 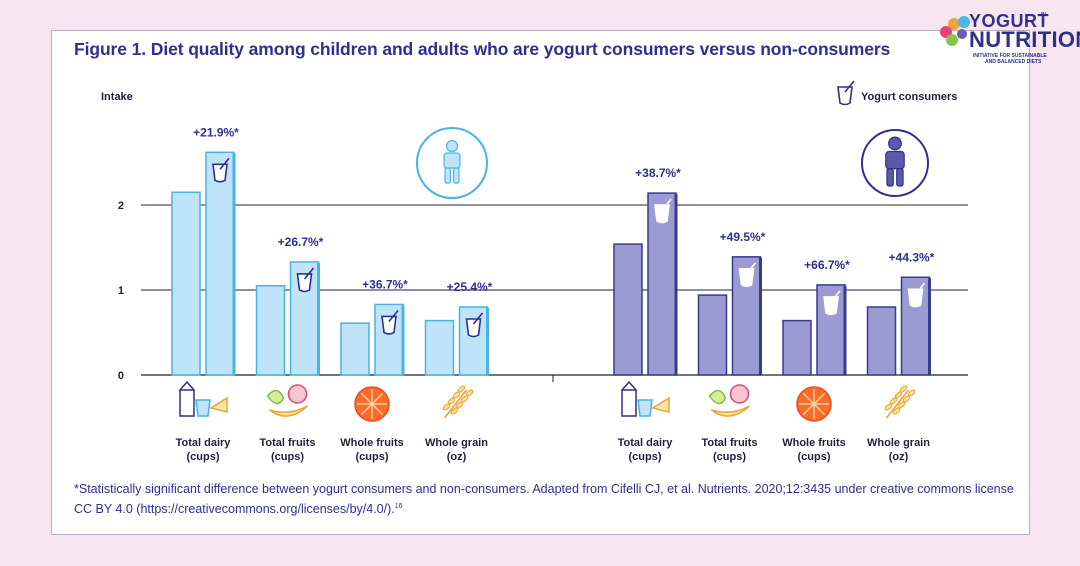 I want to click on yogurt-in-nutrition-logo, so click(x=955, y=31).